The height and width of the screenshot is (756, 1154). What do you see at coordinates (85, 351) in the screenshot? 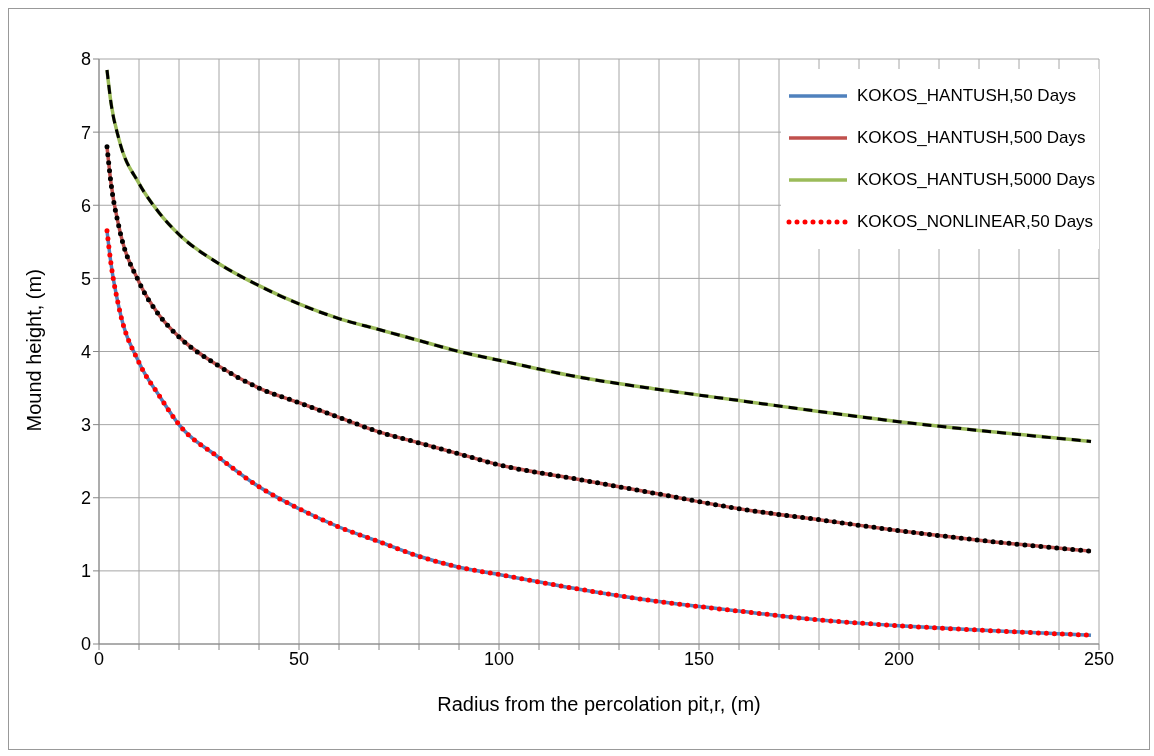
I see `y-tick-label: 4` at bounding box center [85, 351].